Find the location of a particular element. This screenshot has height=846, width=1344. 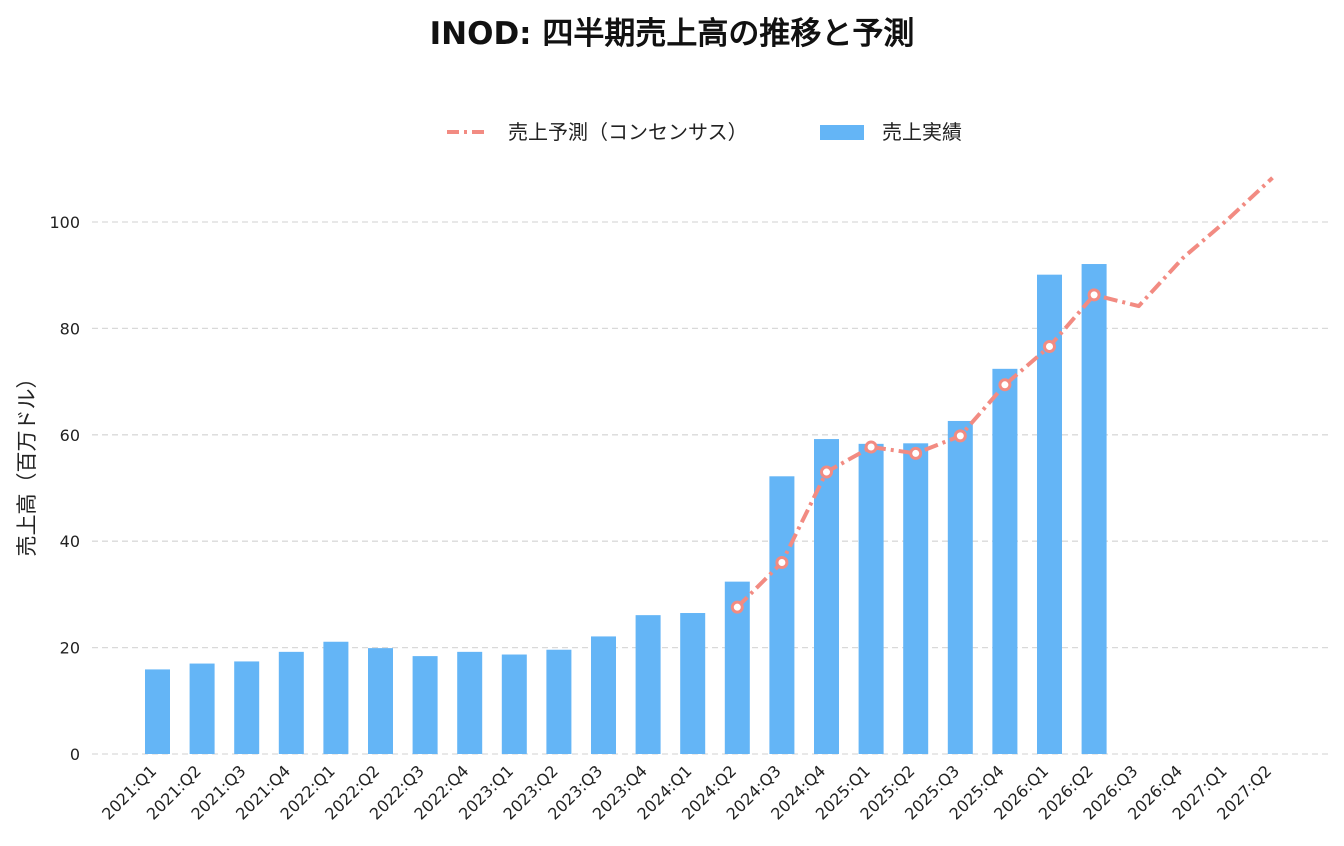

forecast-marker-2026:Q1 is located at coordinates (1049, 346).